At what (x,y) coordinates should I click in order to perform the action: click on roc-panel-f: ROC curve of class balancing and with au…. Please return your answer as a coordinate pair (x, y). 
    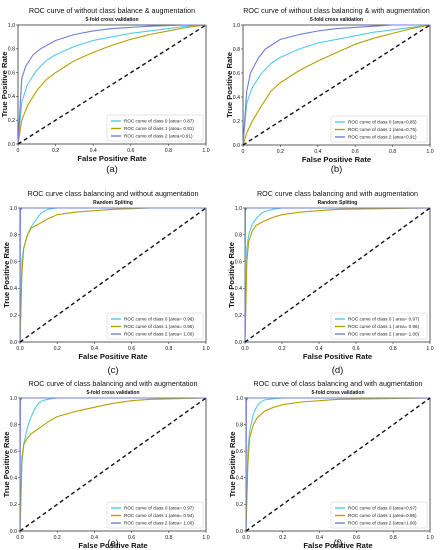
    Looking at the image, I should click on (331, 464).